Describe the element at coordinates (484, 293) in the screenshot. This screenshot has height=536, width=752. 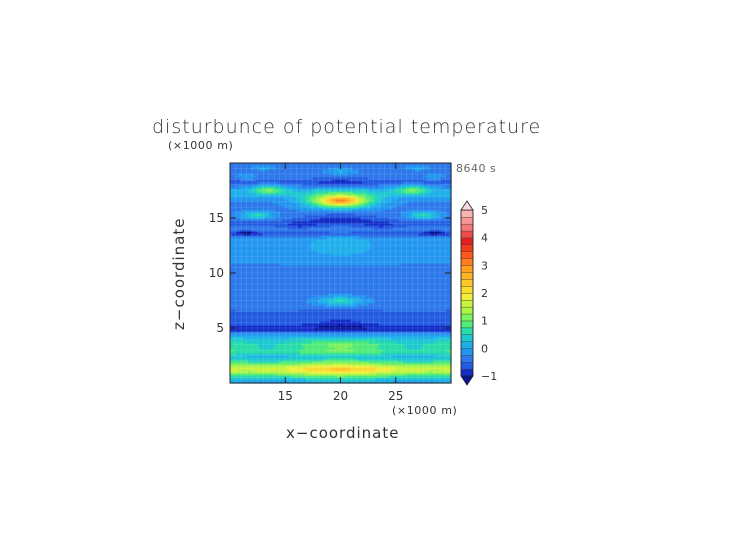
I see `colorbar-tick-label: 2` at that location.